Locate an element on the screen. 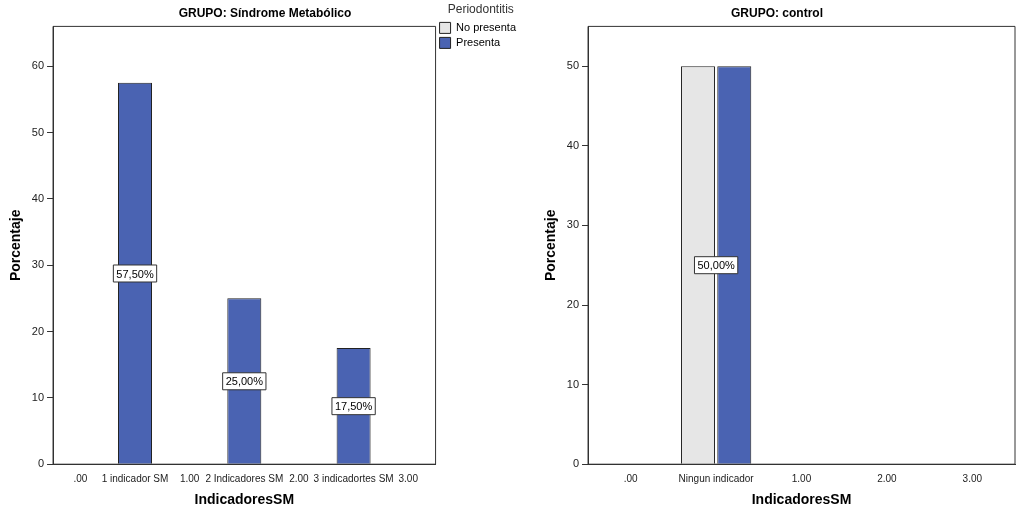  x-tick-label: 2 Indicadores SM is located at coordinates (244, 478).